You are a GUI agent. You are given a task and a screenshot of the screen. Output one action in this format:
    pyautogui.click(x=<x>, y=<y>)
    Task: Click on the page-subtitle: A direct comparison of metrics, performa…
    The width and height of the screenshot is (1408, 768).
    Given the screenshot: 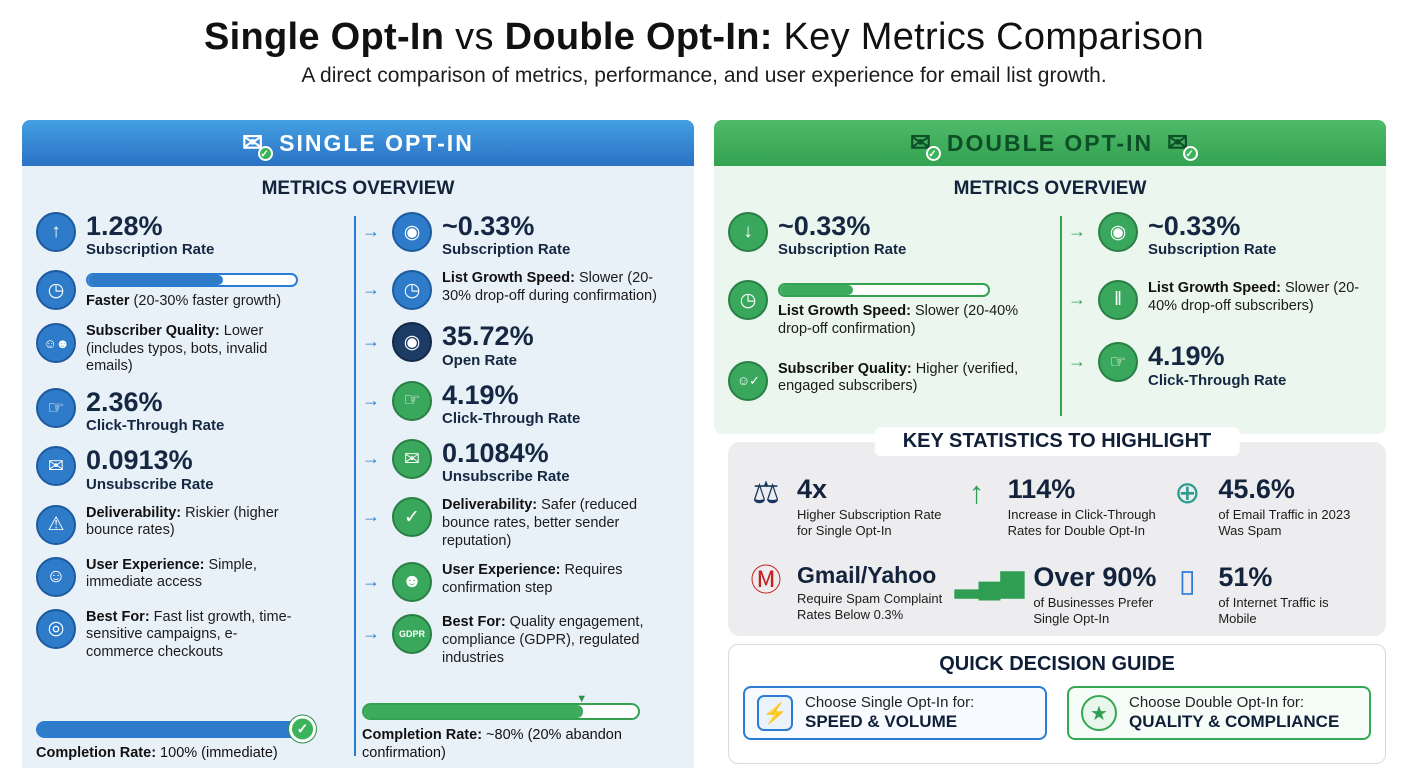 What is the action you would take?
    pyautogui.click(x=704, y=75)
    